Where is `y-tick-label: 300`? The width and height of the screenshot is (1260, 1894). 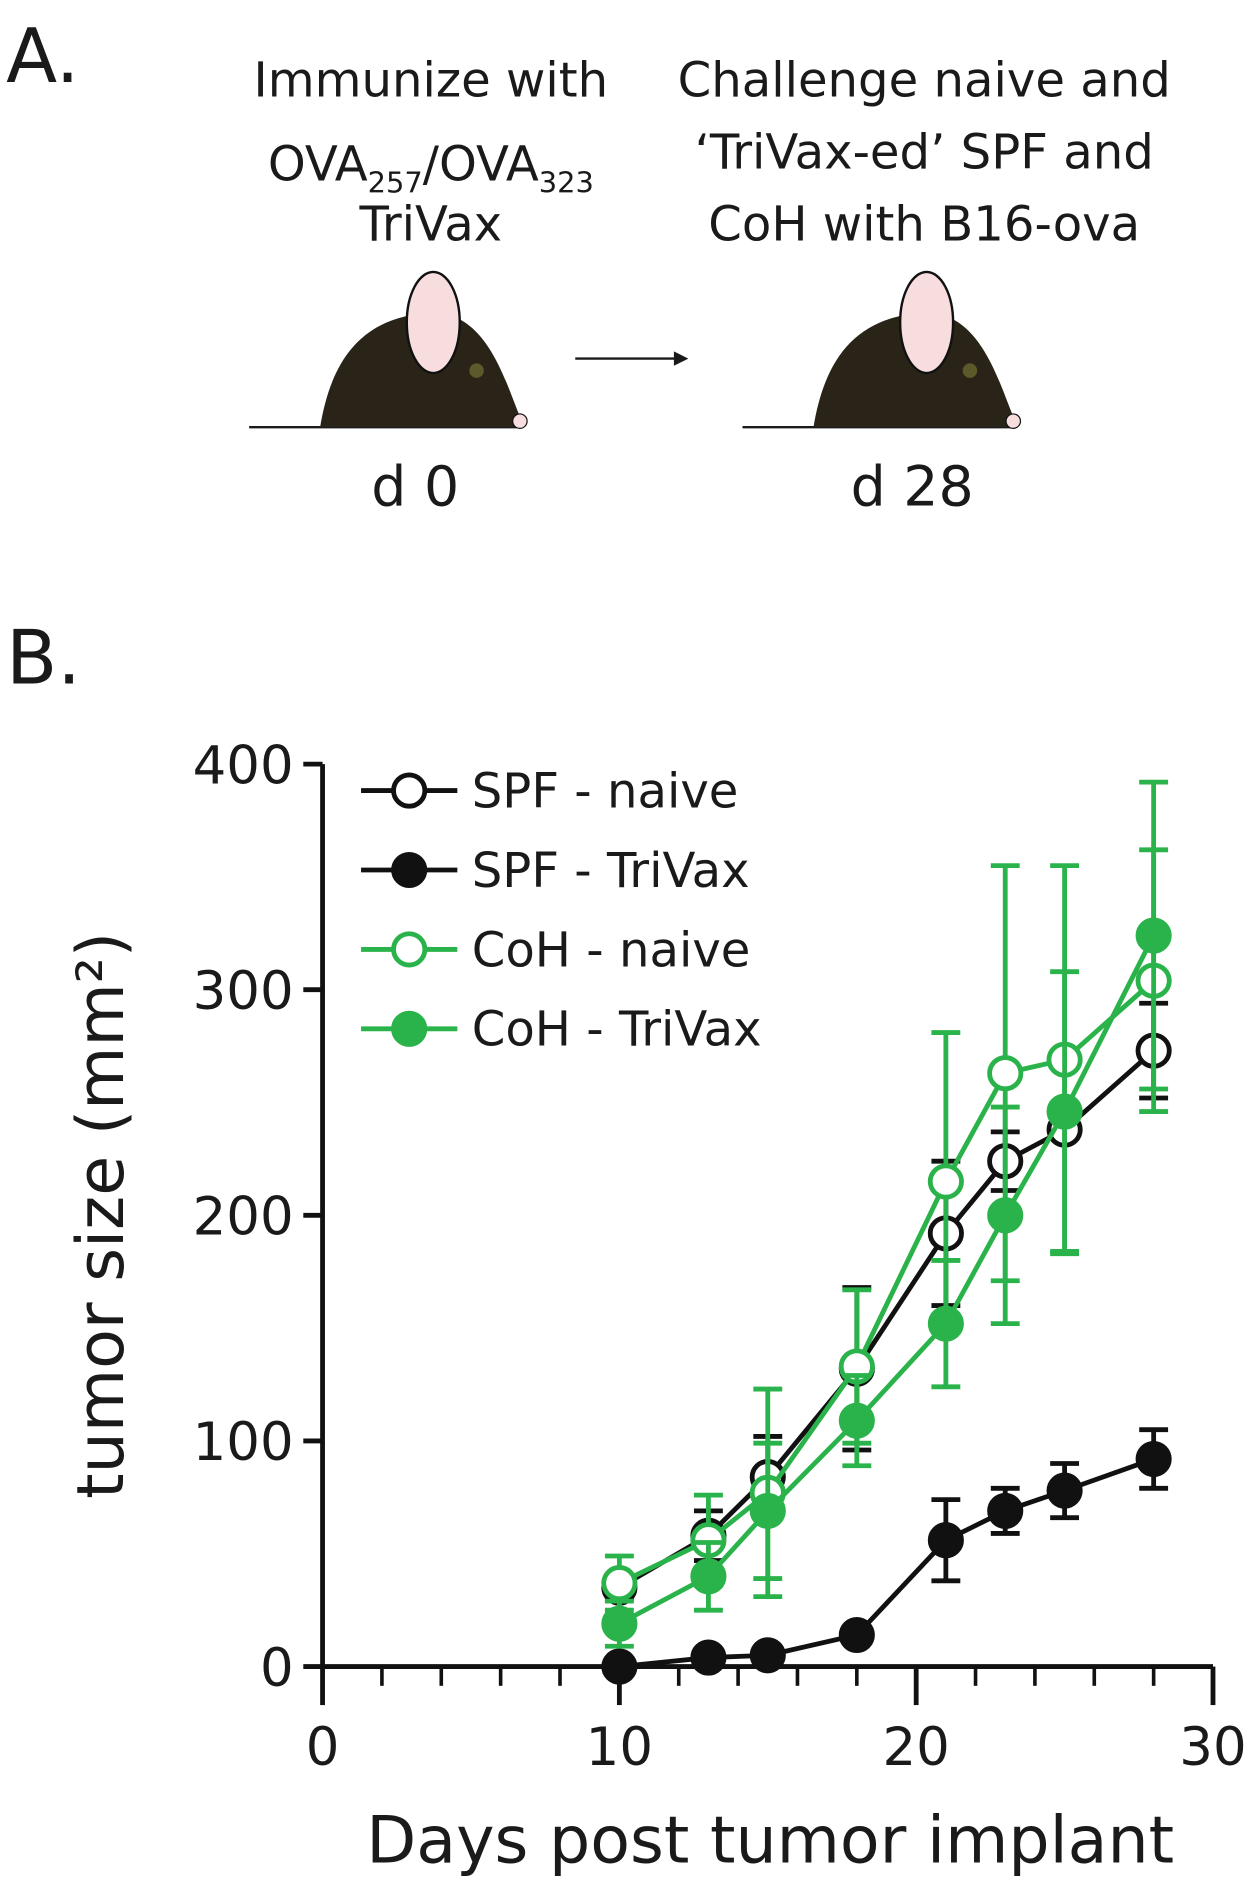 y-tick-label: 300 is located at coordinates (243, 991).